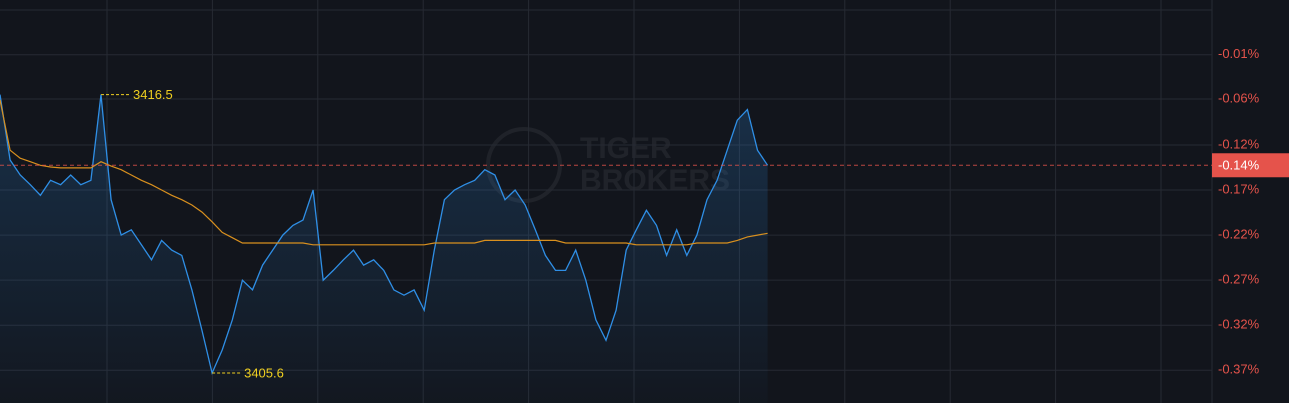 The width and height of the screenshot is (1289, 403). Describe the element at coordinates (655, 180) in the screenshot. I see `watermark-text: BROKERS` at that location.